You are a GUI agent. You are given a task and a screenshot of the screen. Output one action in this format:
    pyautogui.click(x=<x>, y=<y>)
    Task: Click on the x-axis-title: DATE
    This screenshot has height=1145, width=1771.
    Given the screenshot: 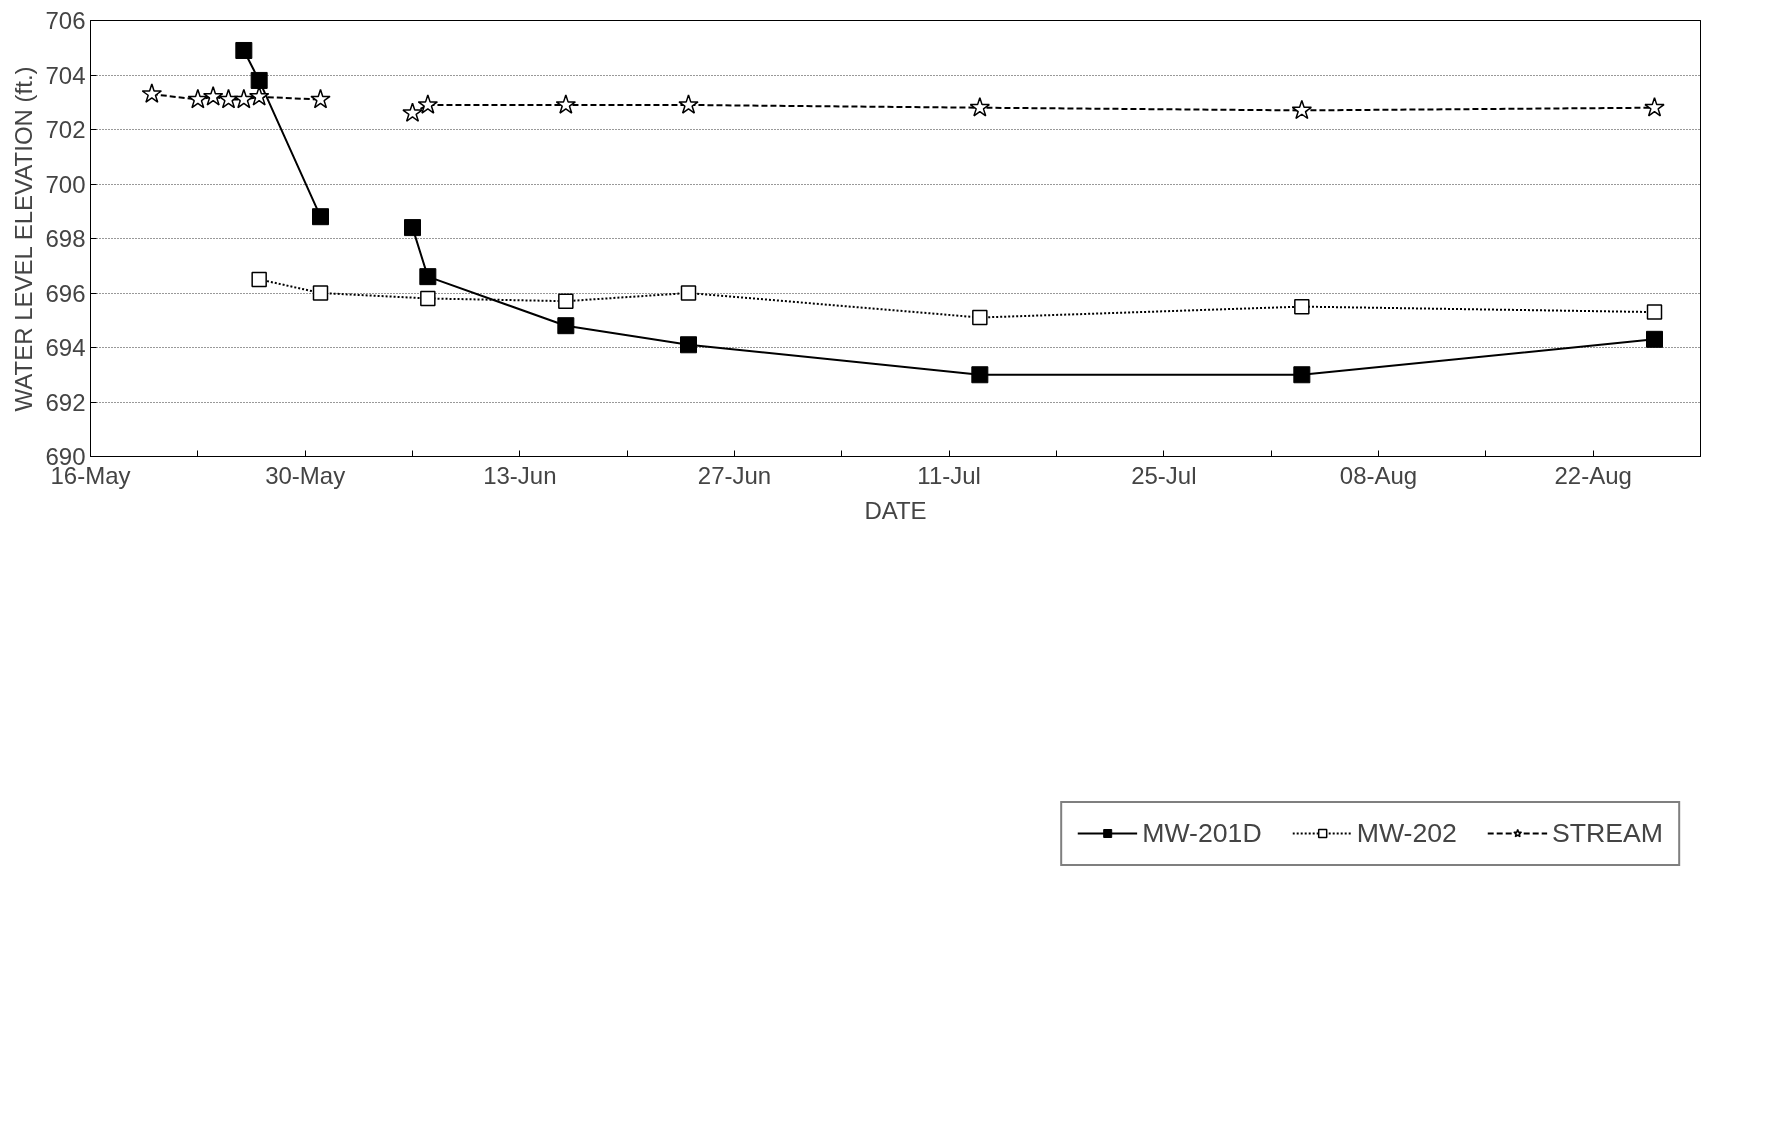 What is the action you would take?
    pyautogui.click(x=895, y=510)
    